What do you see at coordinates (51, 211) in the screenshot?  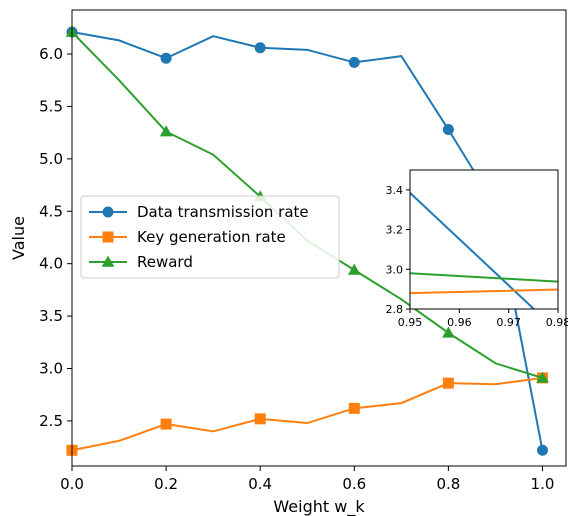 I see `y-tick-label: 4.5` at bounding box center [51, 211].